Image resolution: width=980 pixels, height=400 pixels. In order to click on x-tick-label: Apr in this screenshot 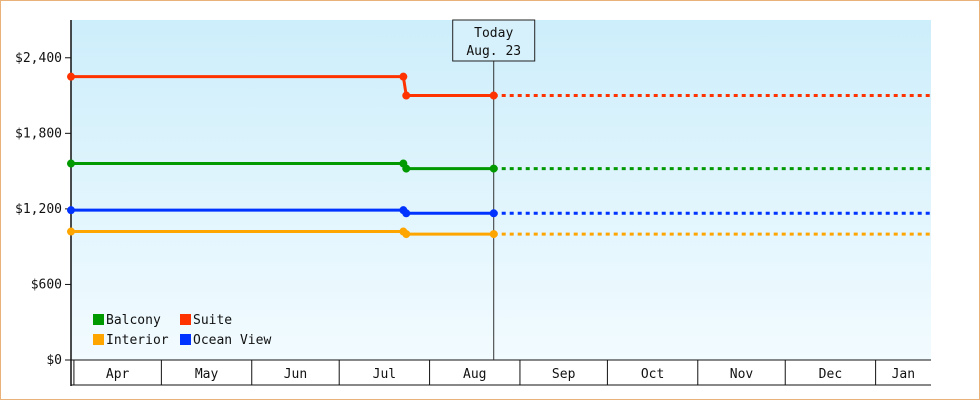, I will do `click(118, 374)`.